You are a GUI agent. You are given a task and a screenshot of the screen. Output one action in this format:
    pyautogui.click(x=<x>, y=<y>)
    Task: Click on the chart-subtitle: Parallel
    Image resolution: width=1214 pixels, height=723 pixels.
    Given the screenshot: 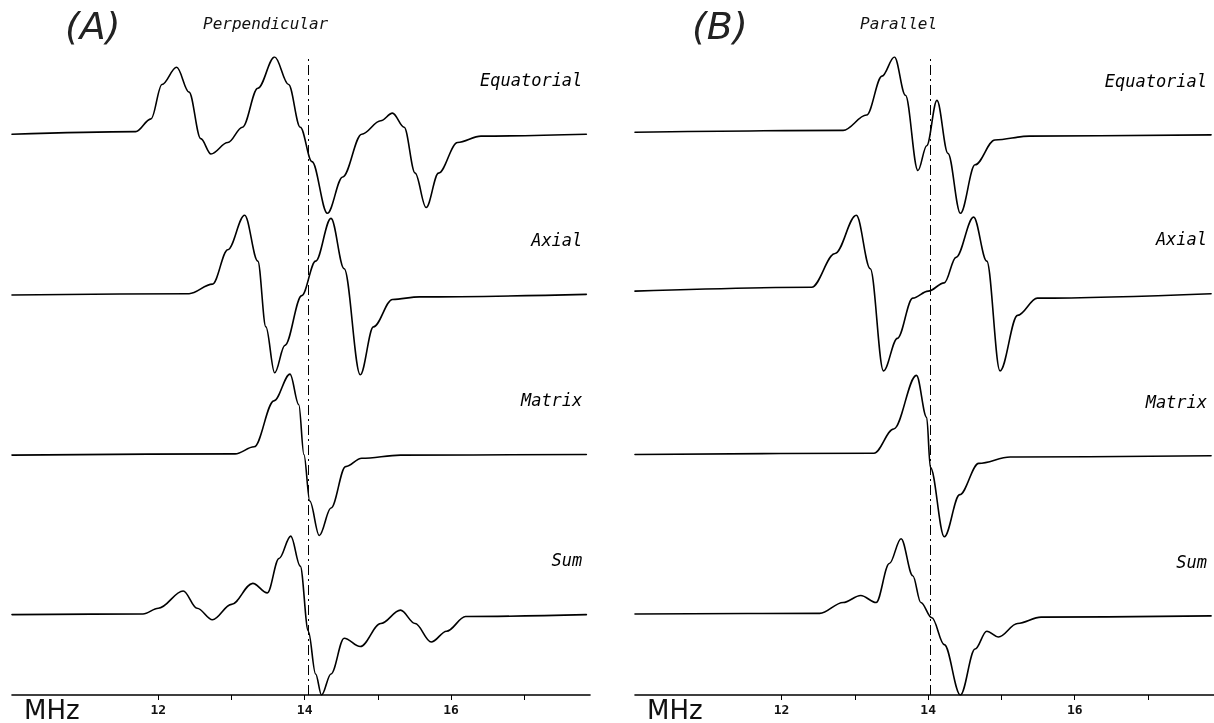 What is the action you would take?
    pyautogui.click(x=899, y=23)
    